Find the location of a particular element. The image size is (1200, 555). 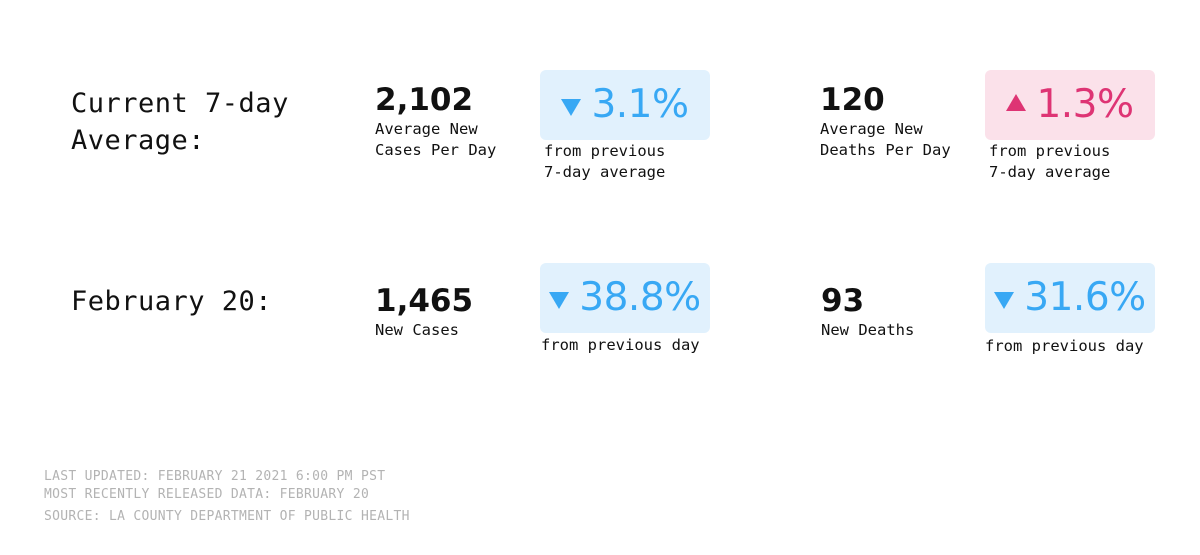

row-label-february-20: February 20: is located at coordinates (172, 301).